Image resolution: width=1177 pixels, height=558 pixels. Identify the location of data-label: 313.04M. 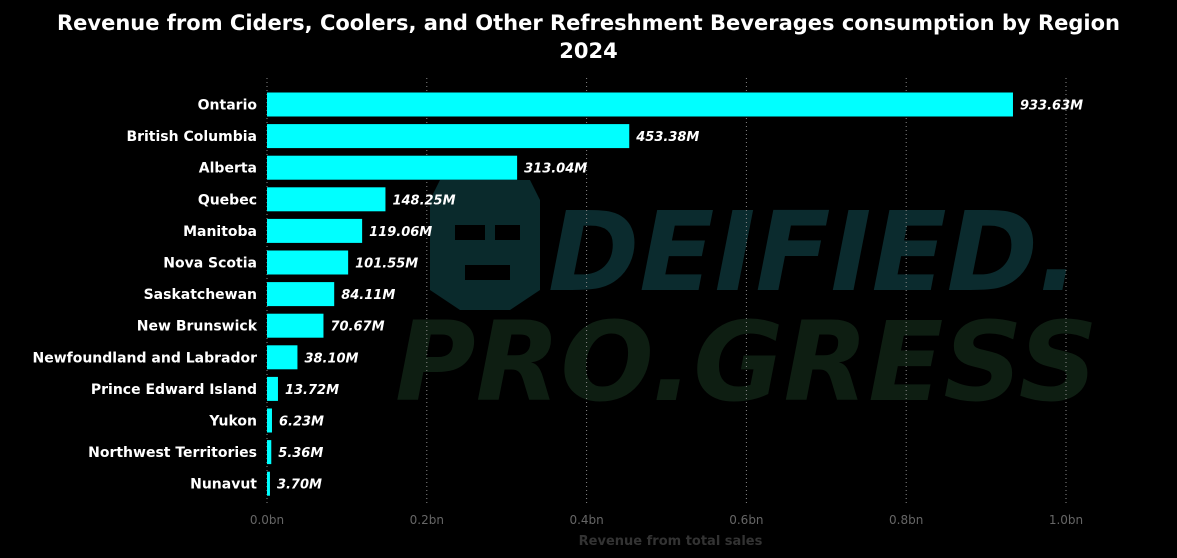
(555, 169).